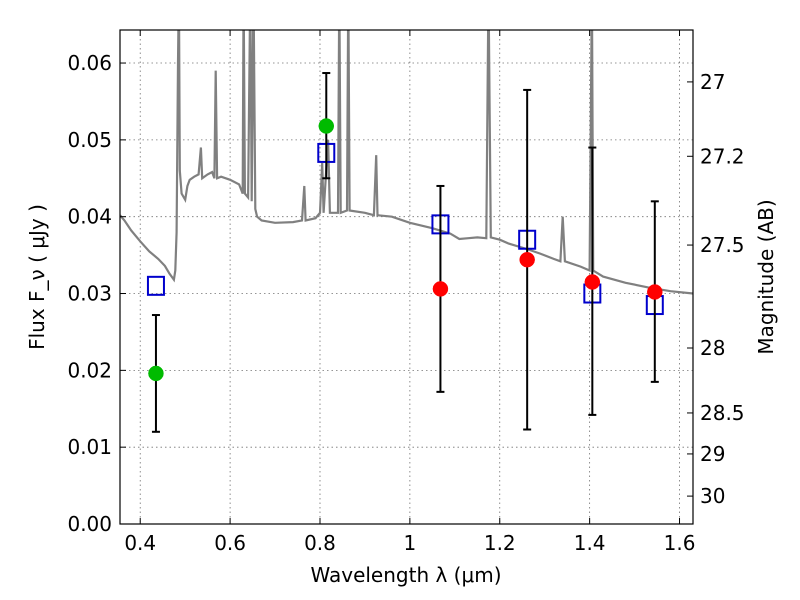 The image size is (800, 600). I want to click on mag-tick-label: 28.5, so click(722, 413).